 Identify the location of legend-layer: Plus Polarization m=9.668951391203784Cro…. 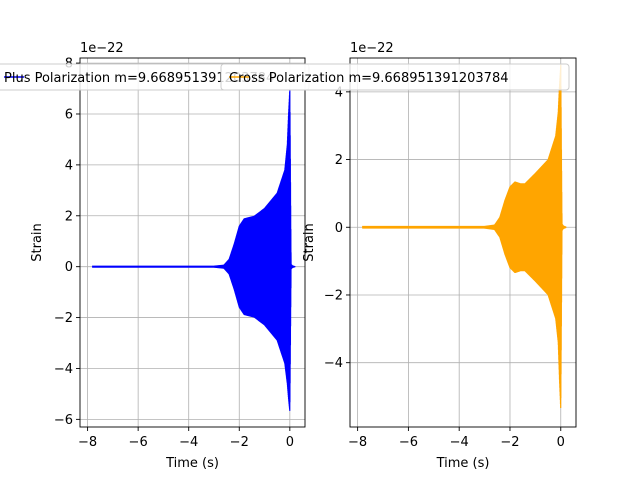
(285, 77).